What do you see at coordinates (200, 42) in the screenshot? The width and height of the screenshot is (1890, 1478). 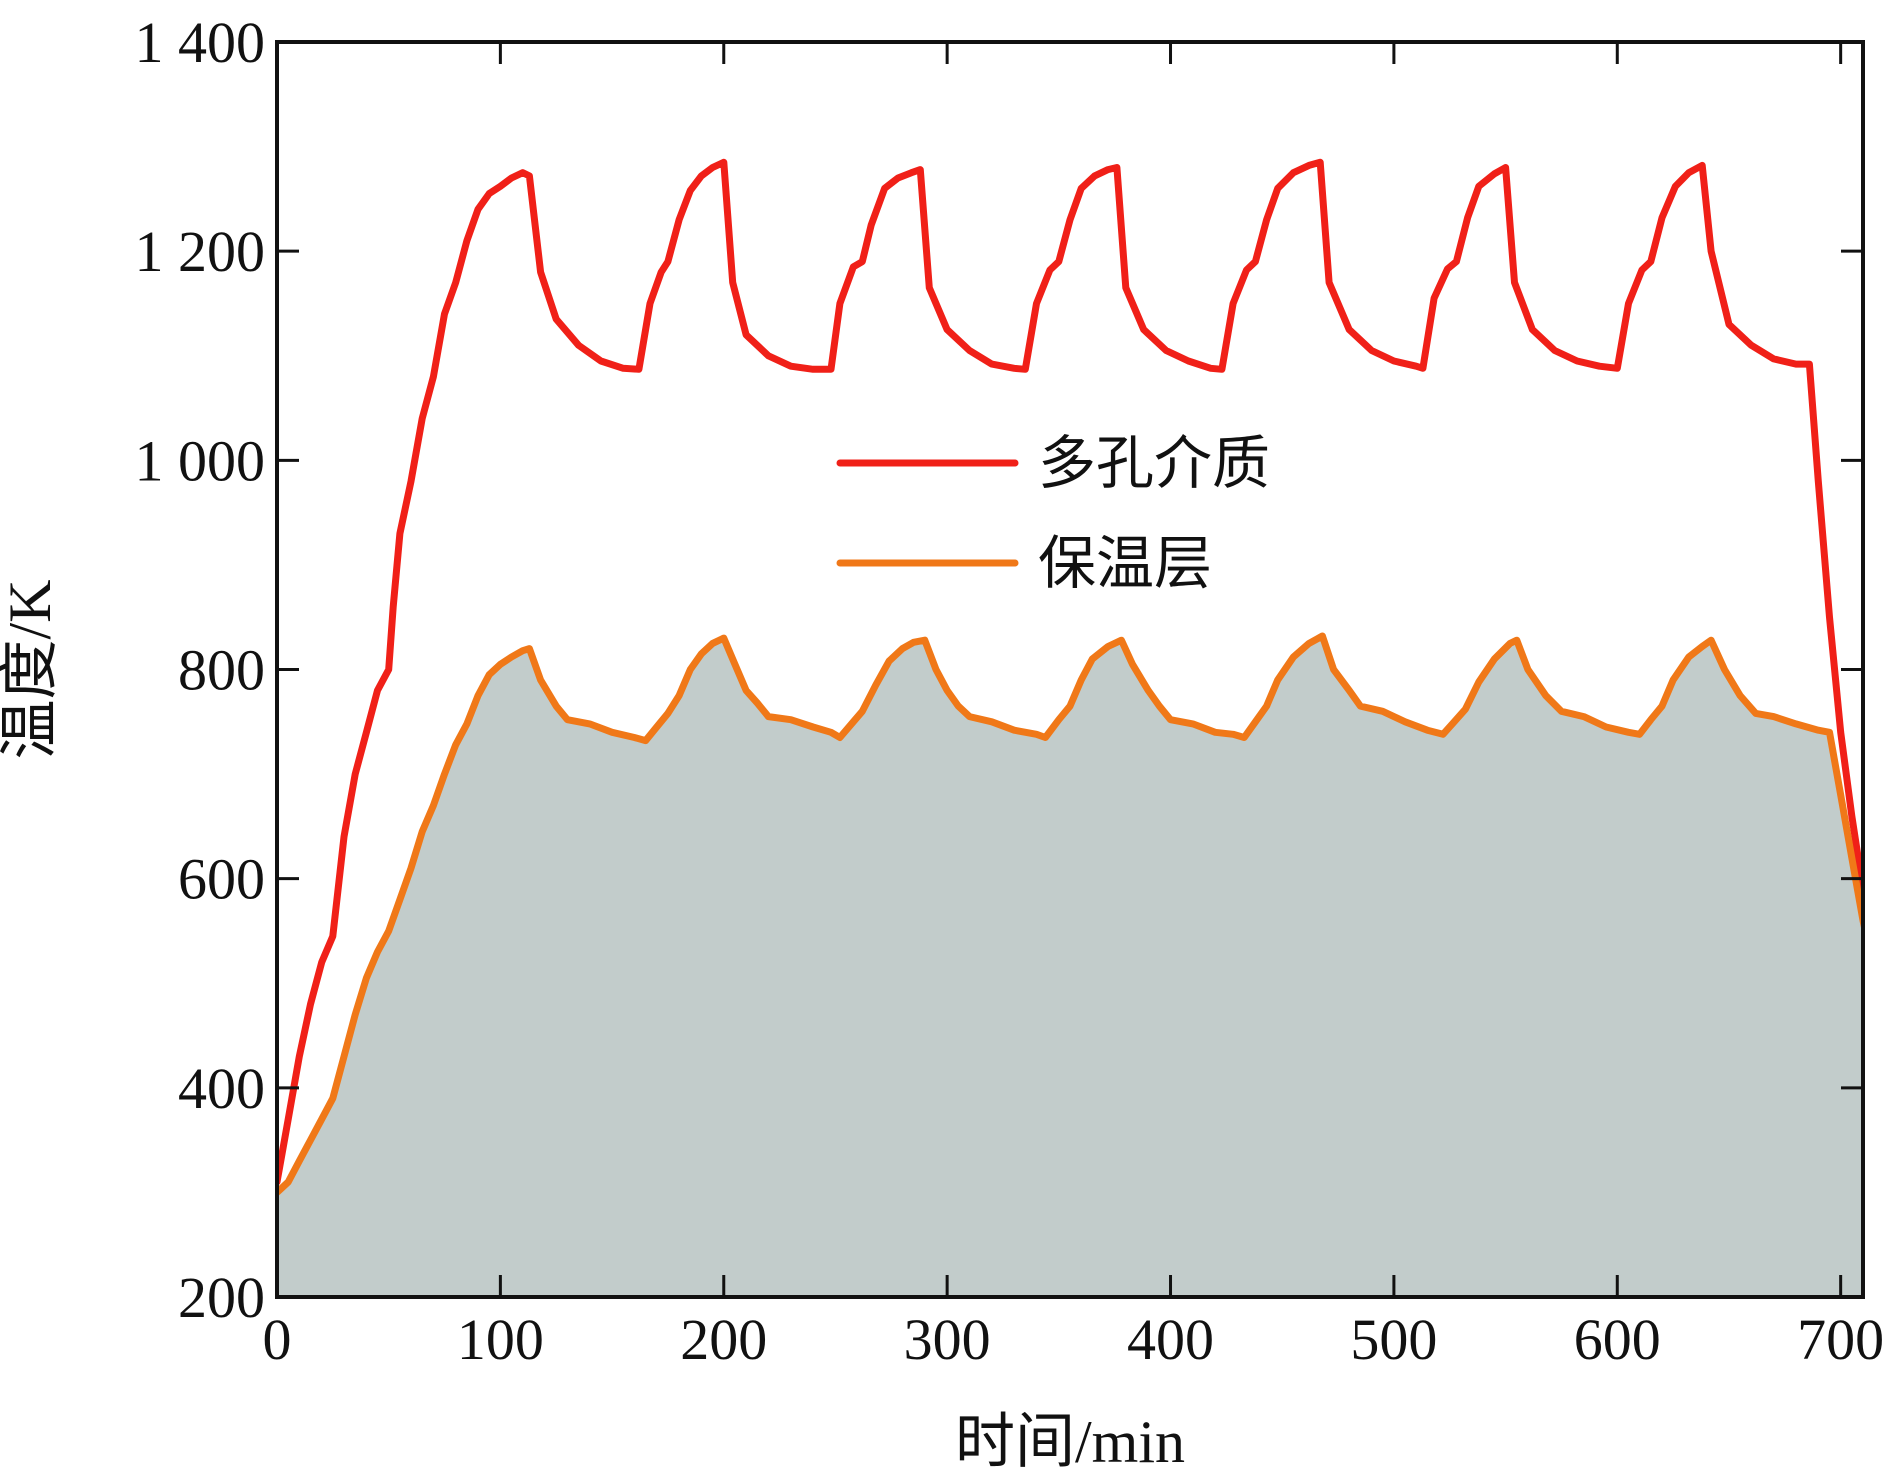 I see `y-tick-label: 1 400` at bounding box center [200, 42].